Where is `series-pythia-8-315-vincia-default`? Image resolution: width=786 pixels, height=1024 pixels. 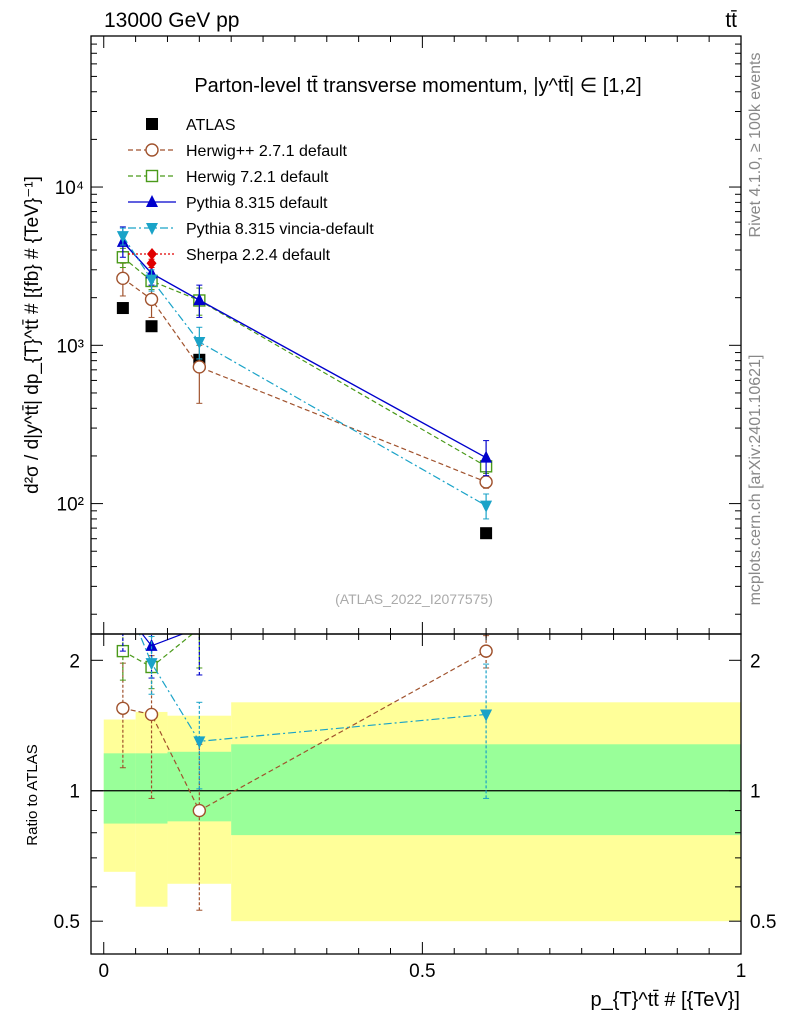
series-pythia-8-315-vincia-default is located at coordinates (304, 373).